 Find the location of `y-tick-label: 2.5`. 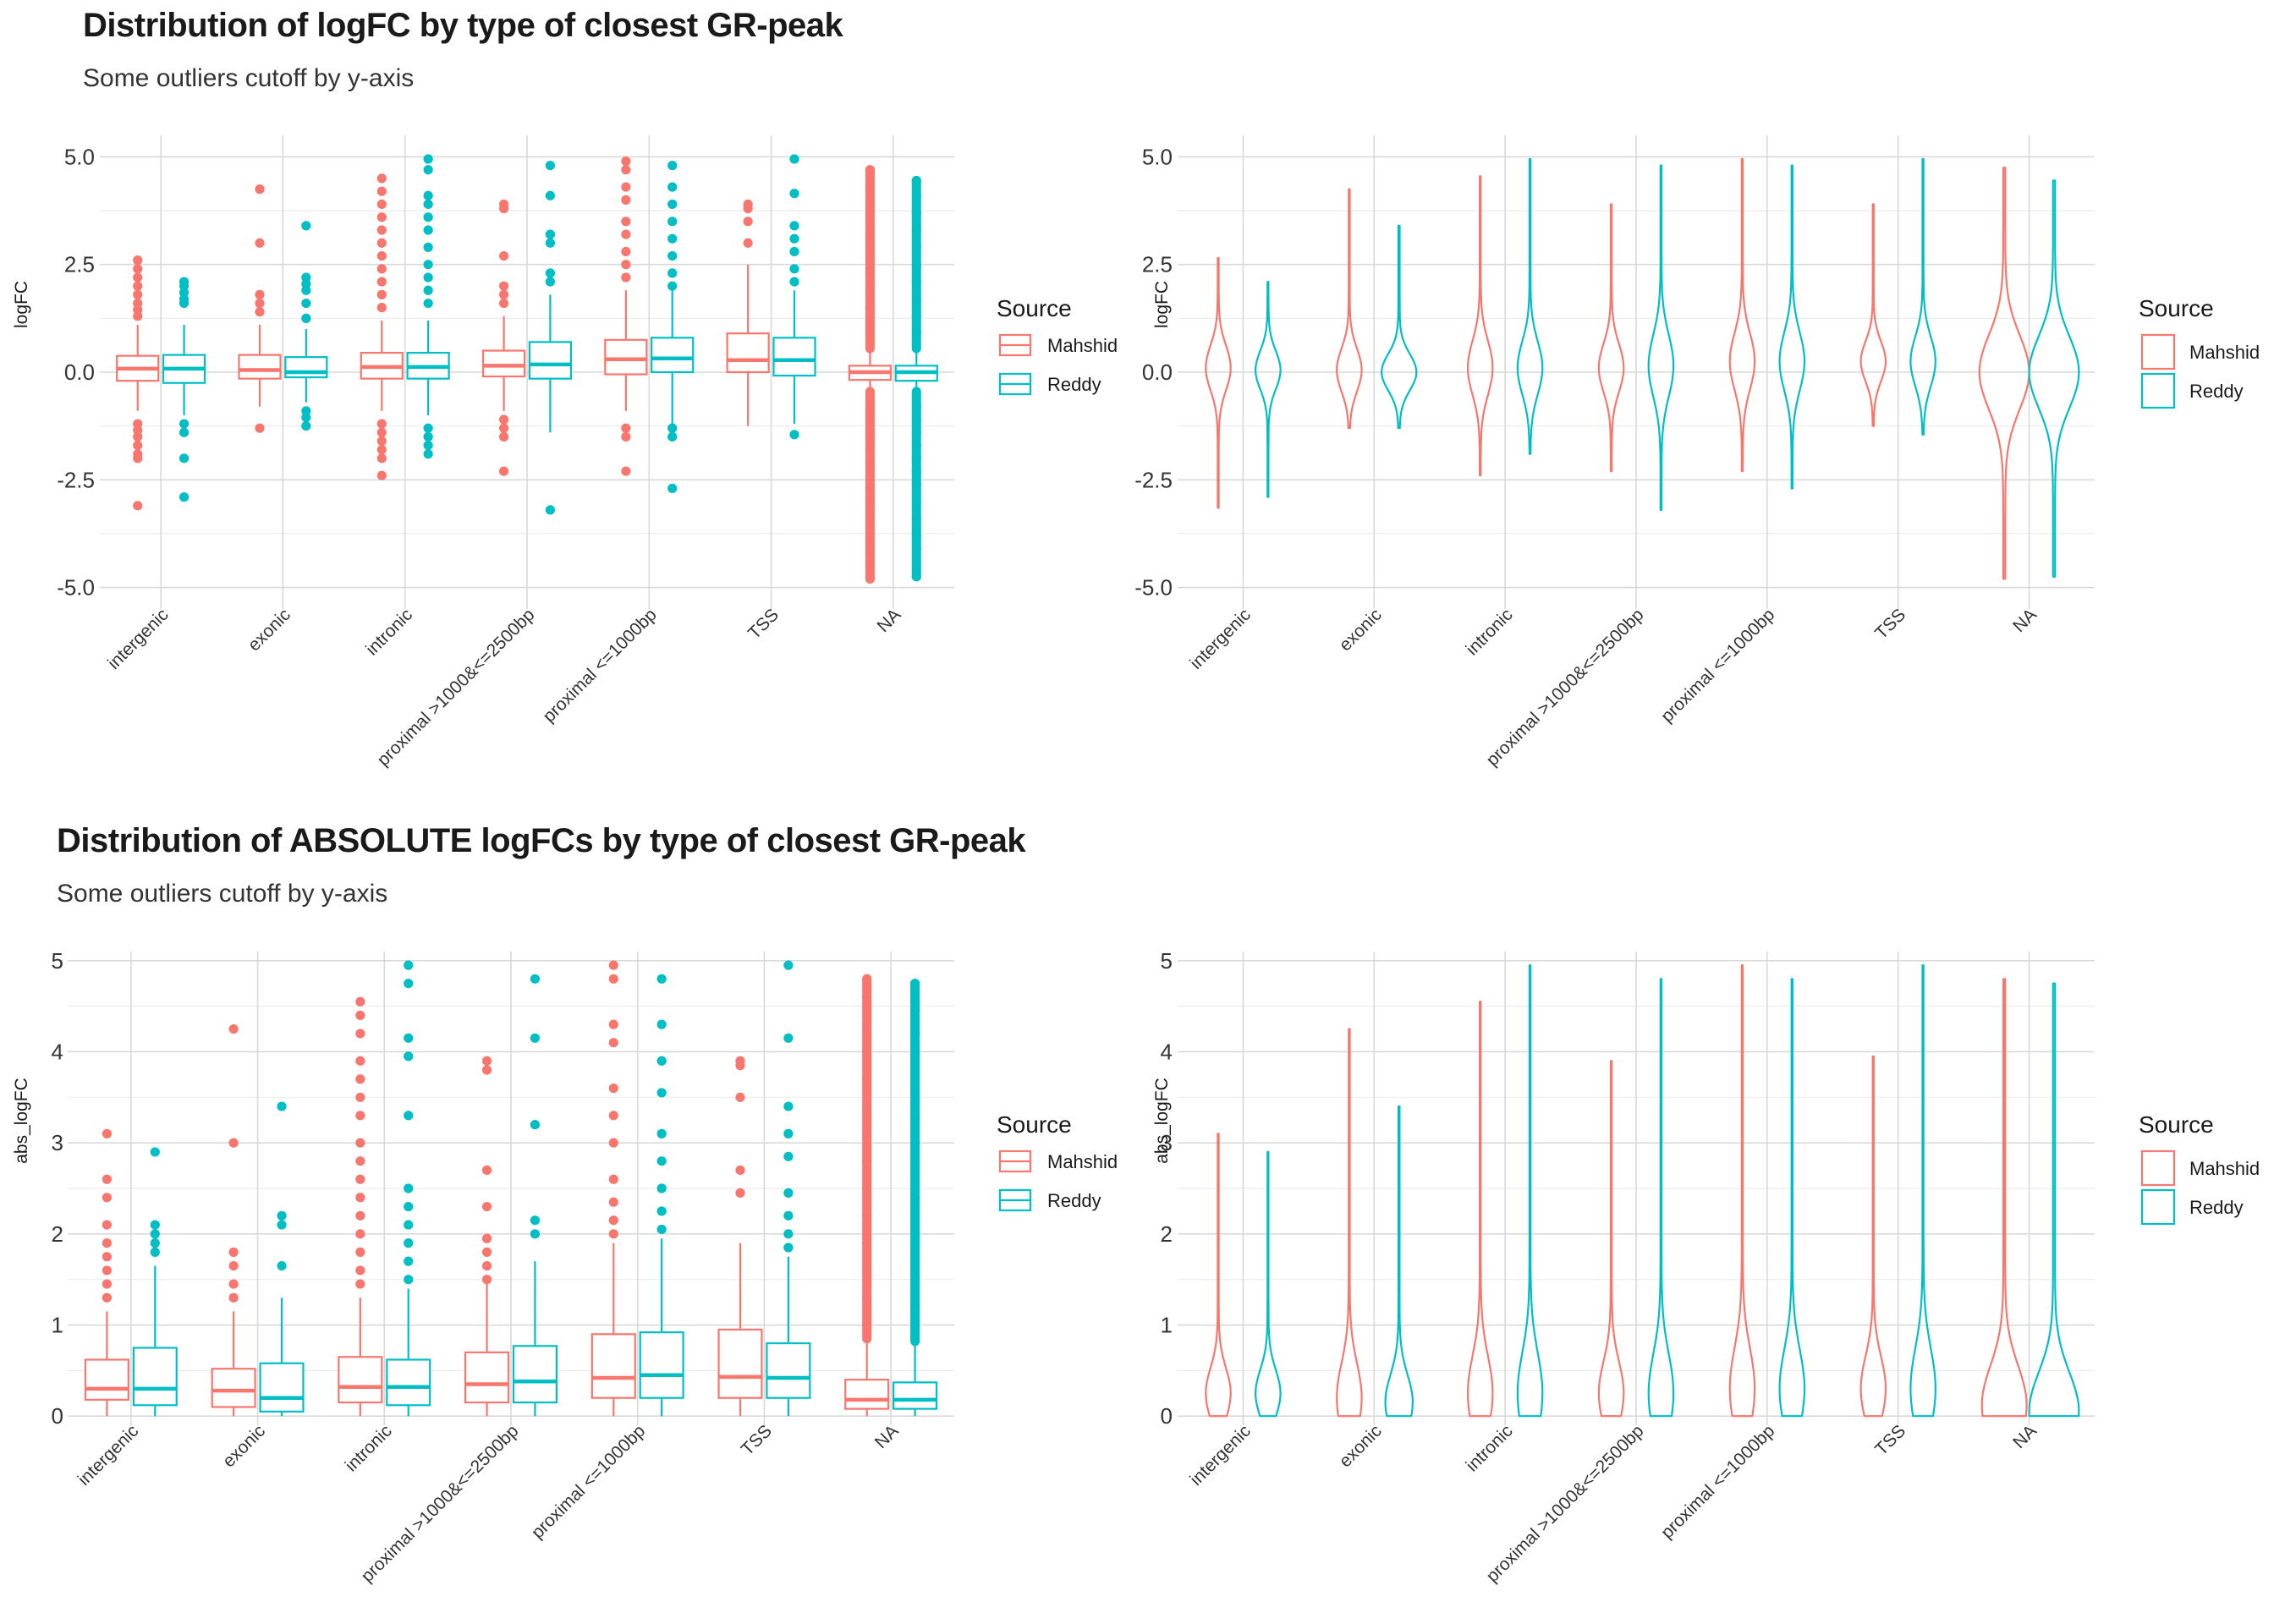

y-tick-label: 2.5 is located at coordinates (1157, 264).